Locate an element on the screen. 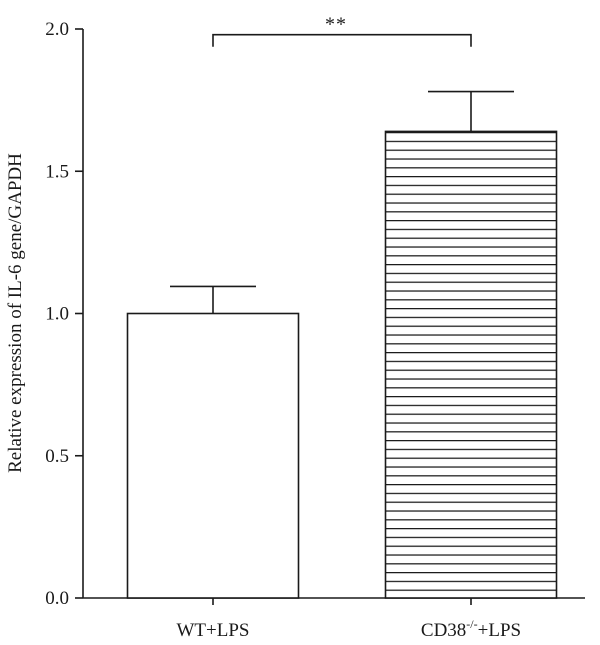  x-tick-label: WT+LPS is located at coordinates (213, 630).